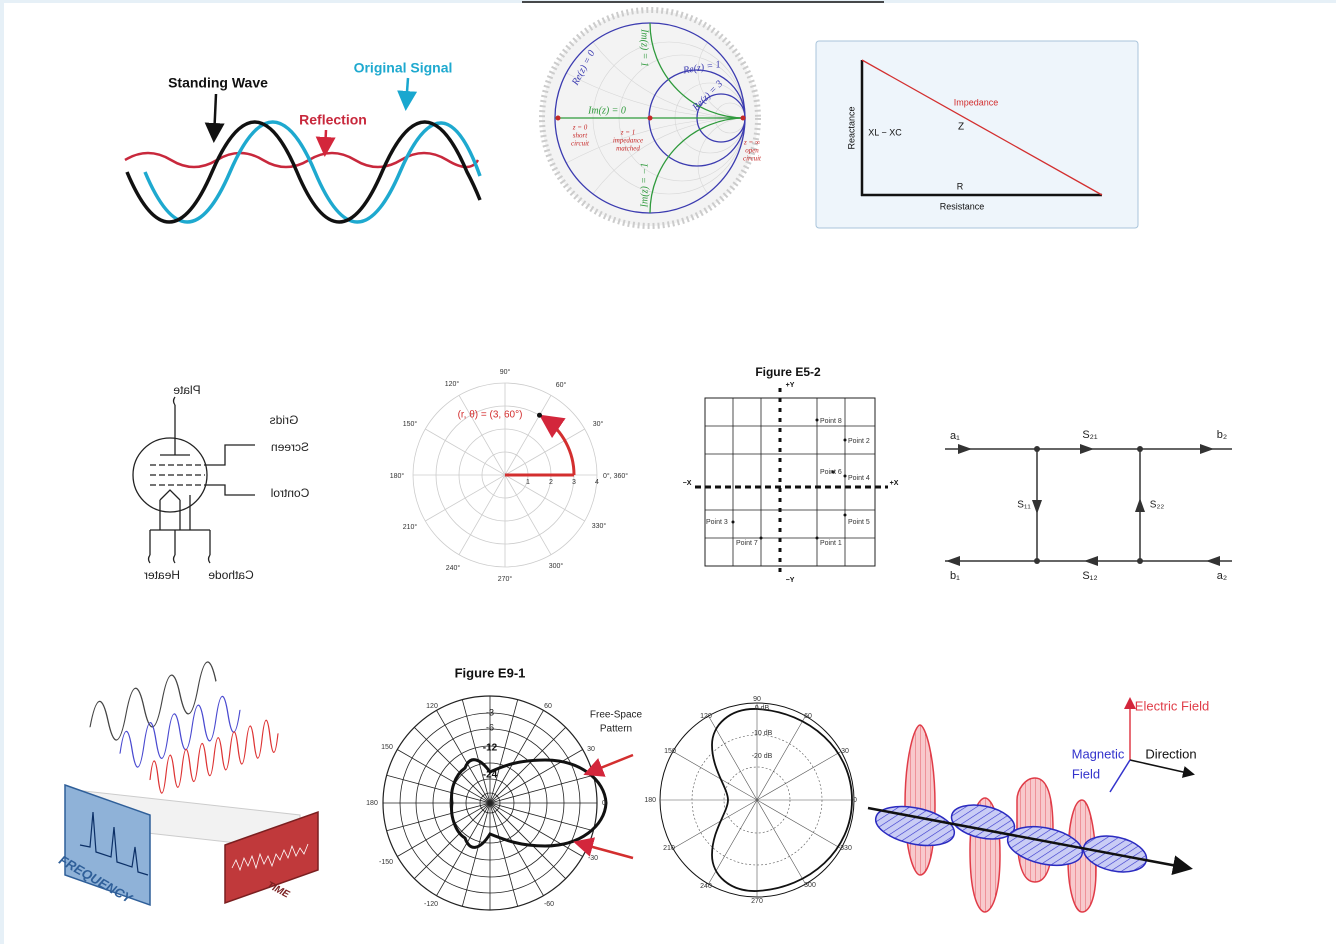  I want to click on label: (r, θ) = (3, 60°), so click(490, 415).